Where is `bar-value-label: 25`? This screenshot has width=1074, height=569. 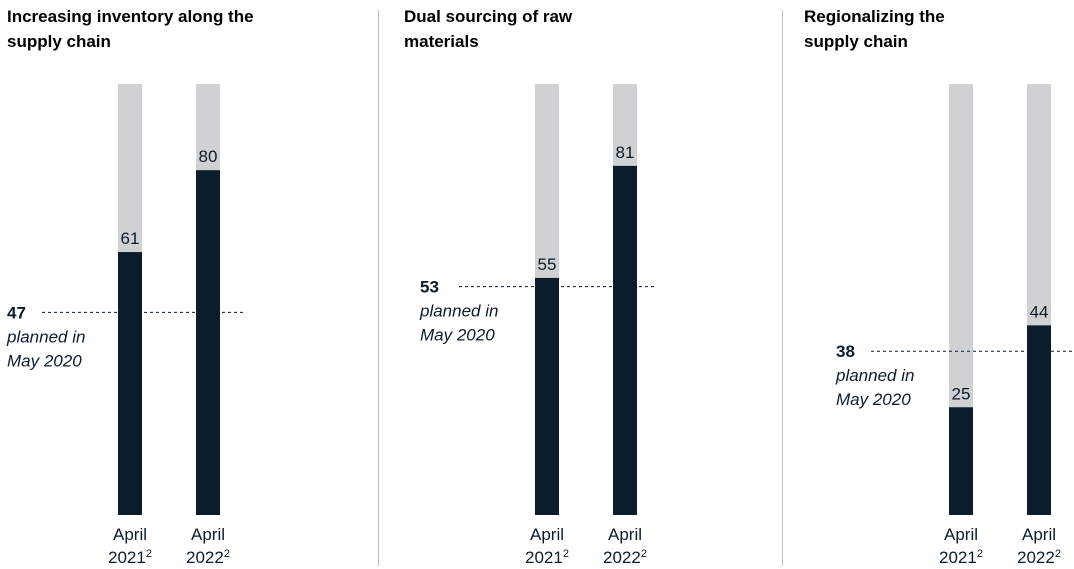
bar-value-label: 25 is located at coordinates (961, 393).